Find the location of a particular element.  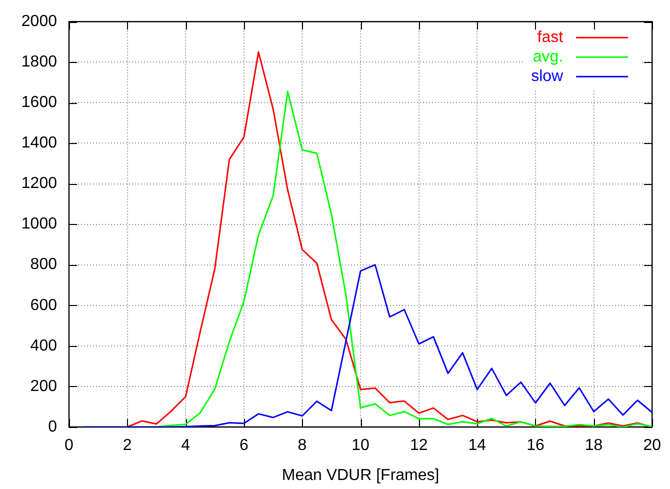

x-tick-label: 4 is located at coordinates (185, 445).